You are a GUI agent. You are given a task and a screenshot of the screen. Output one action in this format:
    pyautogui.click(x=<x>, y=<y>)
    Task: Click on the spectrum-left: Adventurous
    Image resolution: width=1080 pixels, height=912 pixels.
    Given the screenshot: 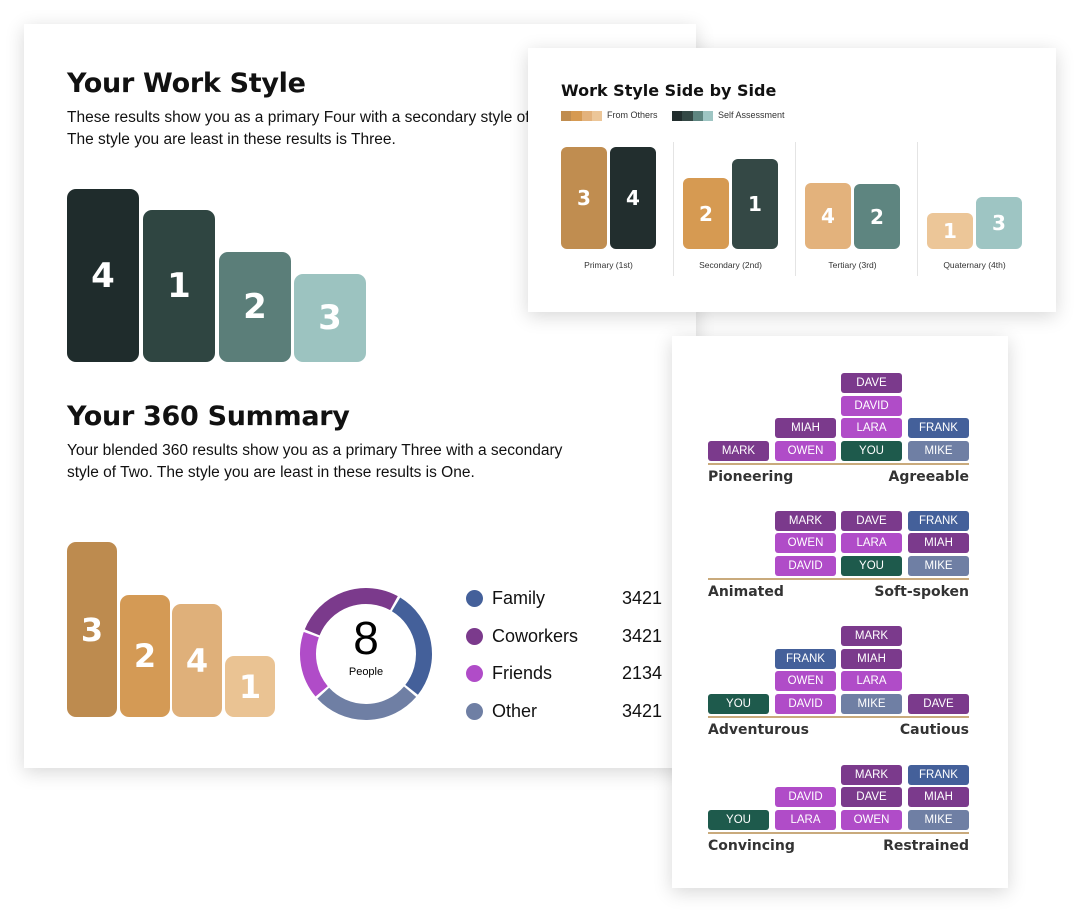 What is the action you would take?
    pyautogui.click(x=758, y=730)
    